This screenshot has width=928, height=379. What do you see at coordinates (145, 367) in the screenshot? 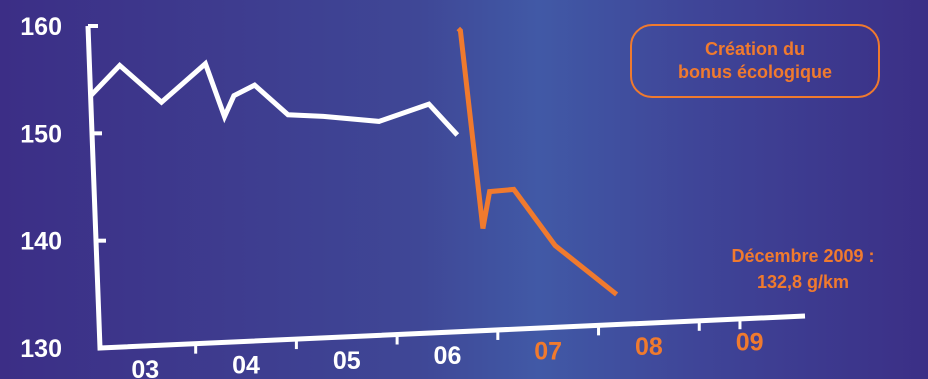
I see `x-tick-label: 03` at bounding box center [145, 367].